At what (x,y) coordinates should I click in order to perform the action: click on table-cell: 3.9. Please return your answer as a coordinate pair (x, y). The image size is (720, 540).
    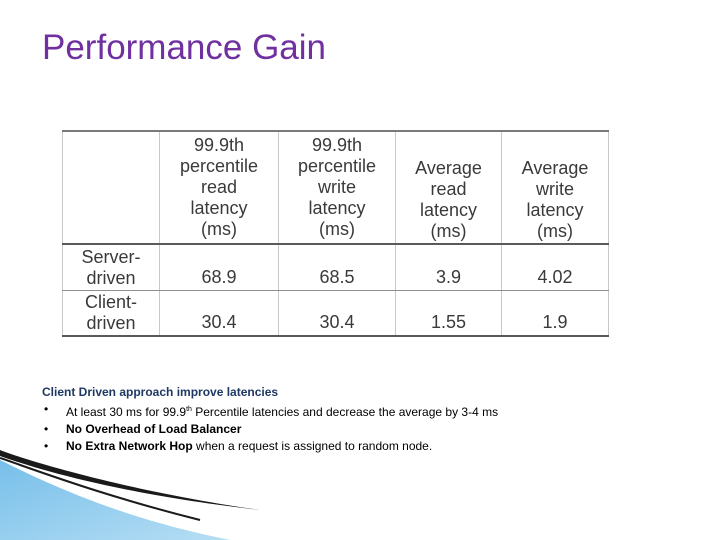
    Looking at the image, I should click on (448, 267).